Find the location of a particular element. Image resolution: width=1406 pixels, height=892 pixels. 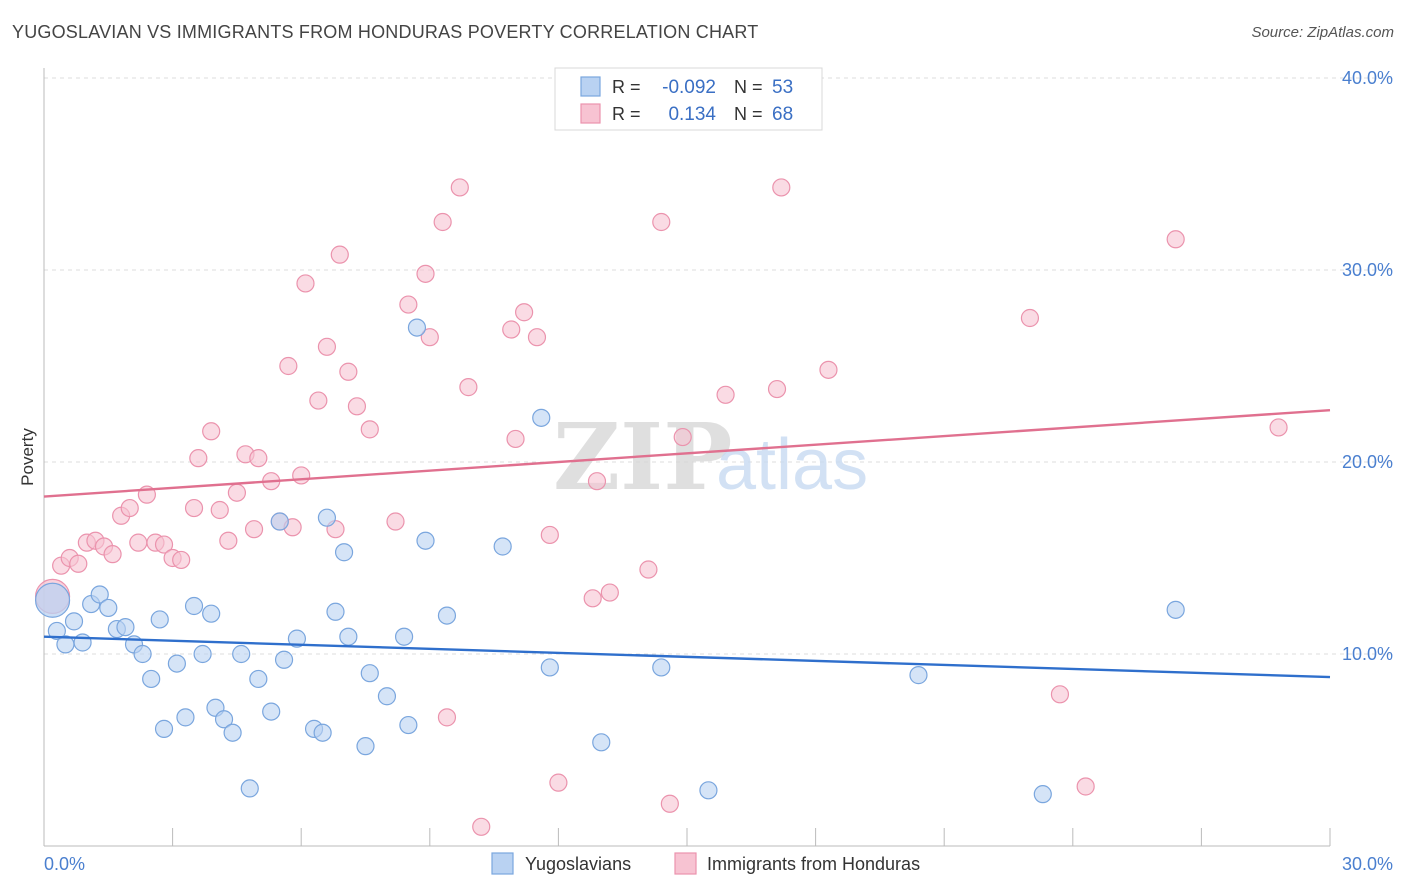

y-axis-title: Poverty is located at coordinates (27, 457).